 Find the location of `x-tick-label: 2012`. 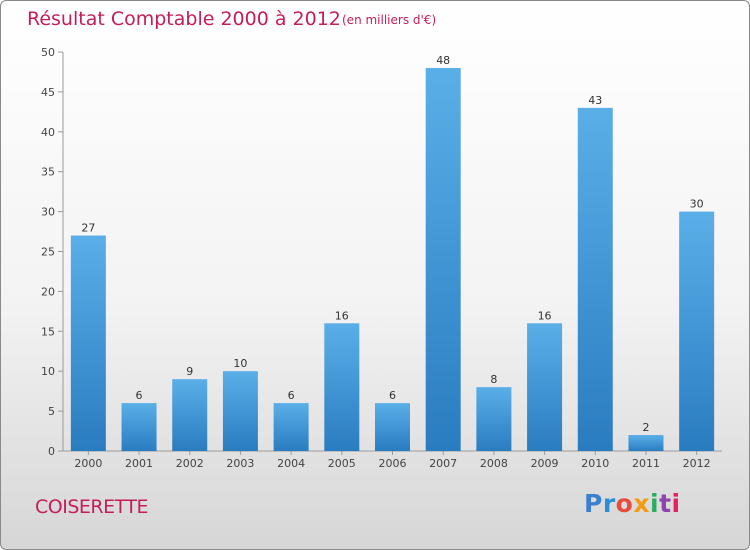

x-tick-label: 2012 is located at coordinates (697, 463).